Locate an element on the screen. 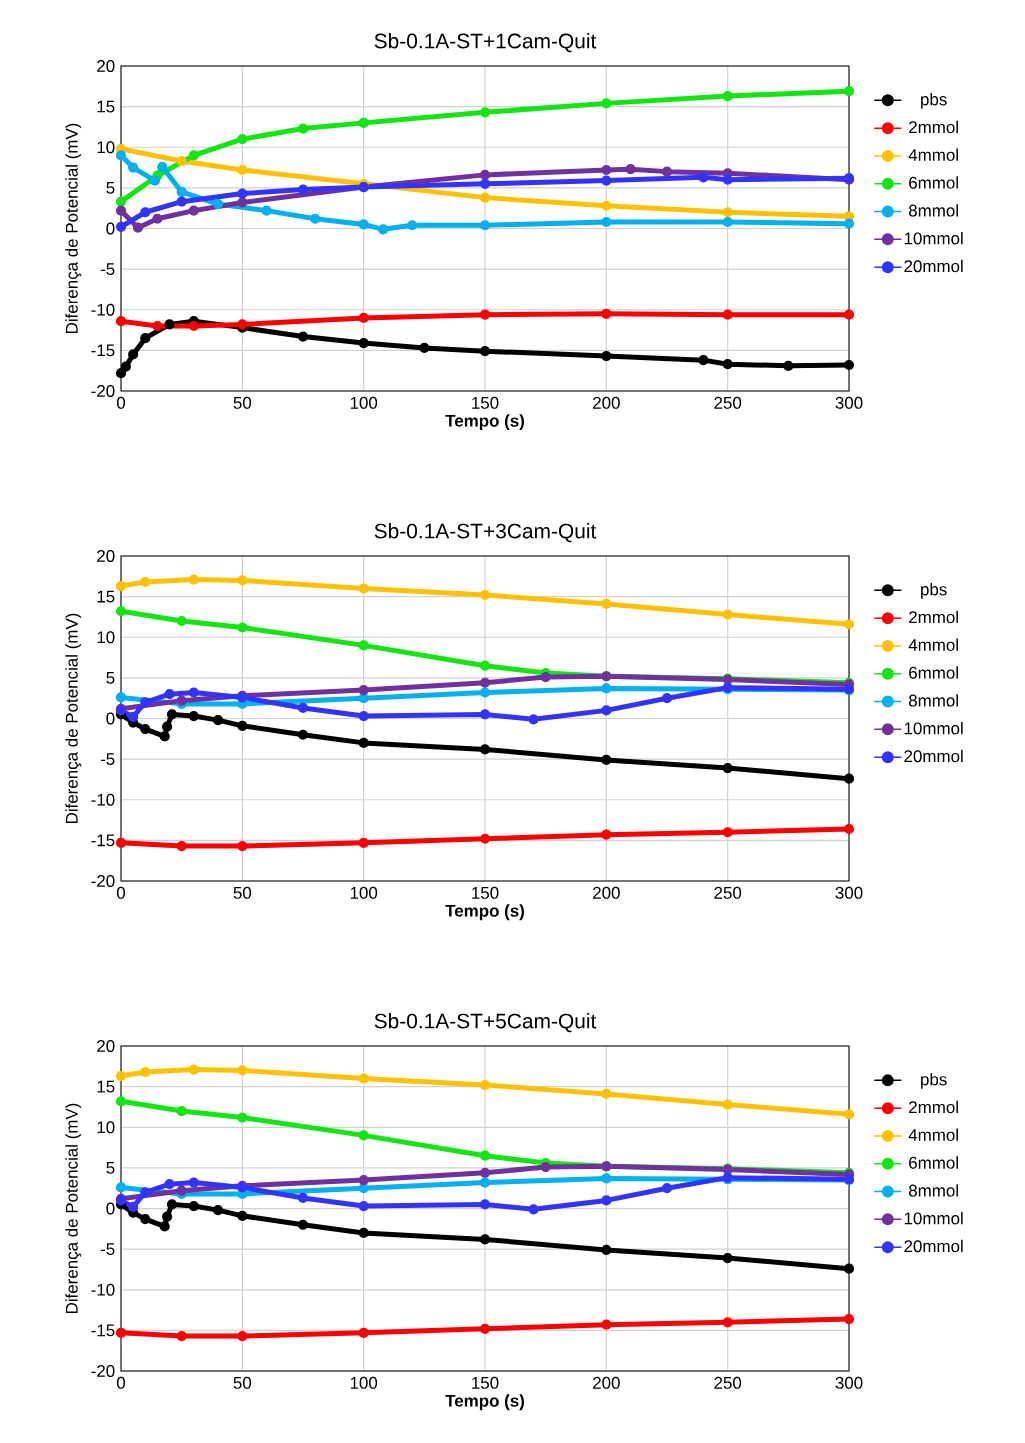  chart-title: Sb-0.1A-ST+1Cam-Quit is located at coordinates (485, 43).